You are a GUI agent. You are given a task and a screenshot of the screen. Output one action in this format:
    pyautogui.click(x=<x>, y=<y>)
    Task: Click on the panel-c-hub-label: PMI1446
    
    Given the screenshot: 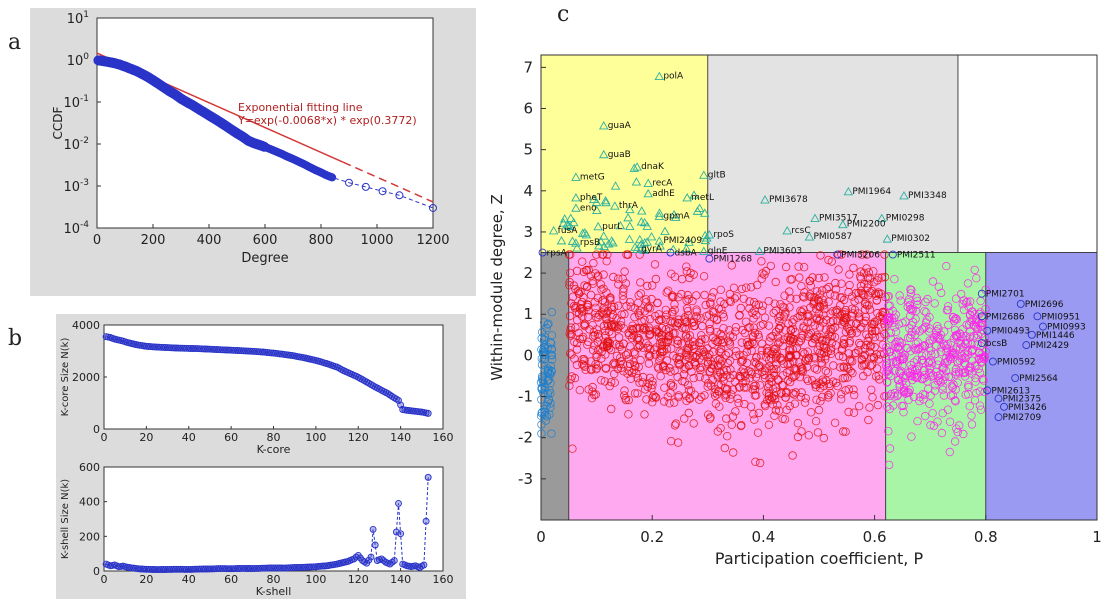 What is the action you would take?
    pyautogui.click(x=1055, y=336)
    